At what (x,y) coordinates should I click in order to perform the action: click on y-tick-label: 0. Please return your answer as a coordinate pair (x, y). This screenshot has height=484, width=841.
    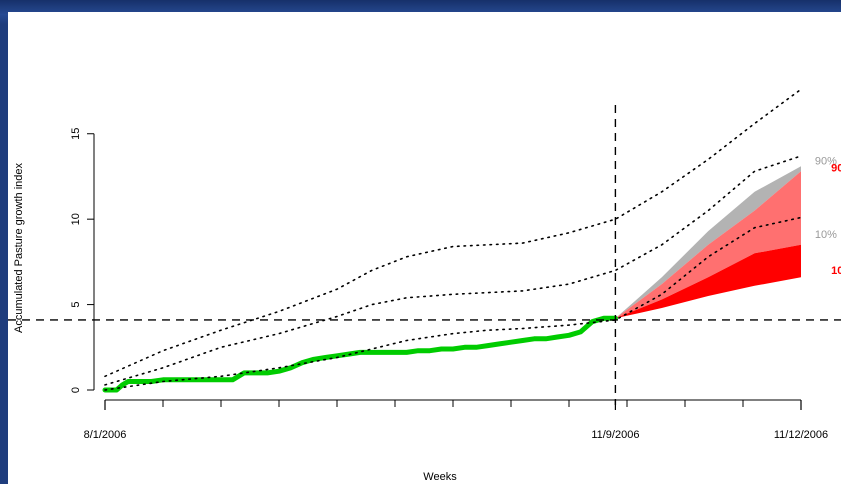
    Looking at the image, I should click on (76, 390).